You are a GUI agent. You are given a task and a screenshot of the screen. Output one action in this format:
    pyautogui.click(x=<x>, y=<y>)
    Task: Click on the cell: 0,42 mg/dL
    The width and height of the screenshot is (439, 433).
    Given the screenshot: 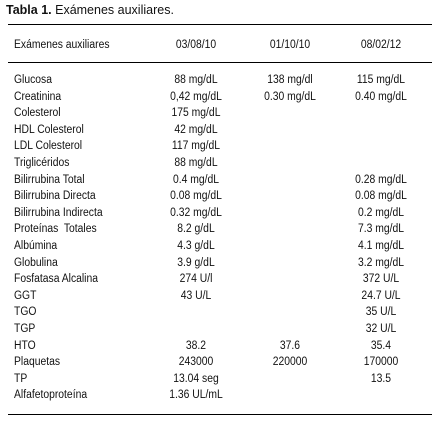 What is the action you would take?
    pyautogui.click(x=196, y=96)
    